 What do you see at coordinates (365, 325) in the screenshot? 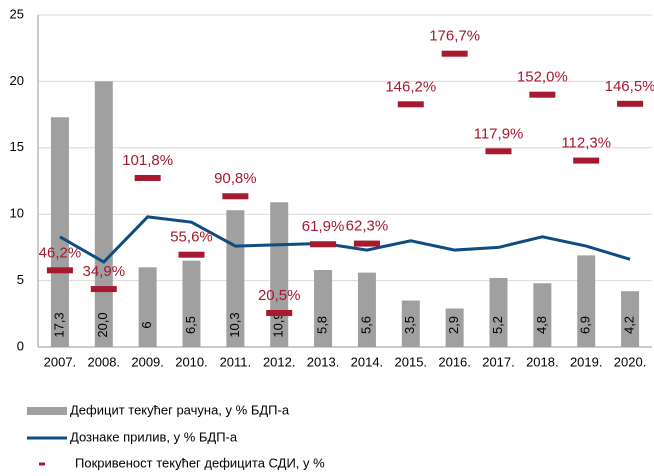
I see `bar-value-label: 5,6` at bounding box center [365, 325].